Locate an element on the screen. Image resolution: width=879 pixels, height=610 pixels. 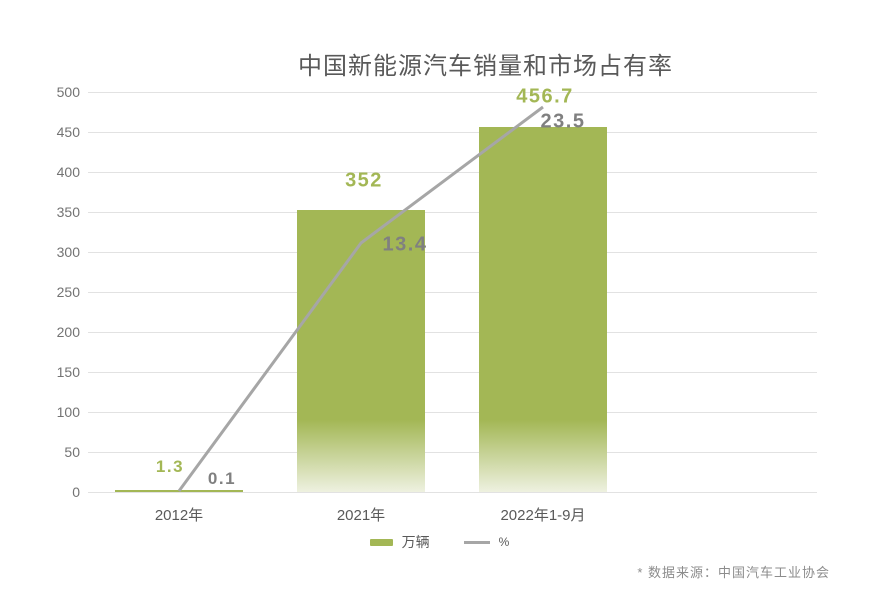
y-axis-tick-450: 450 is located at coordinates (68, 132).